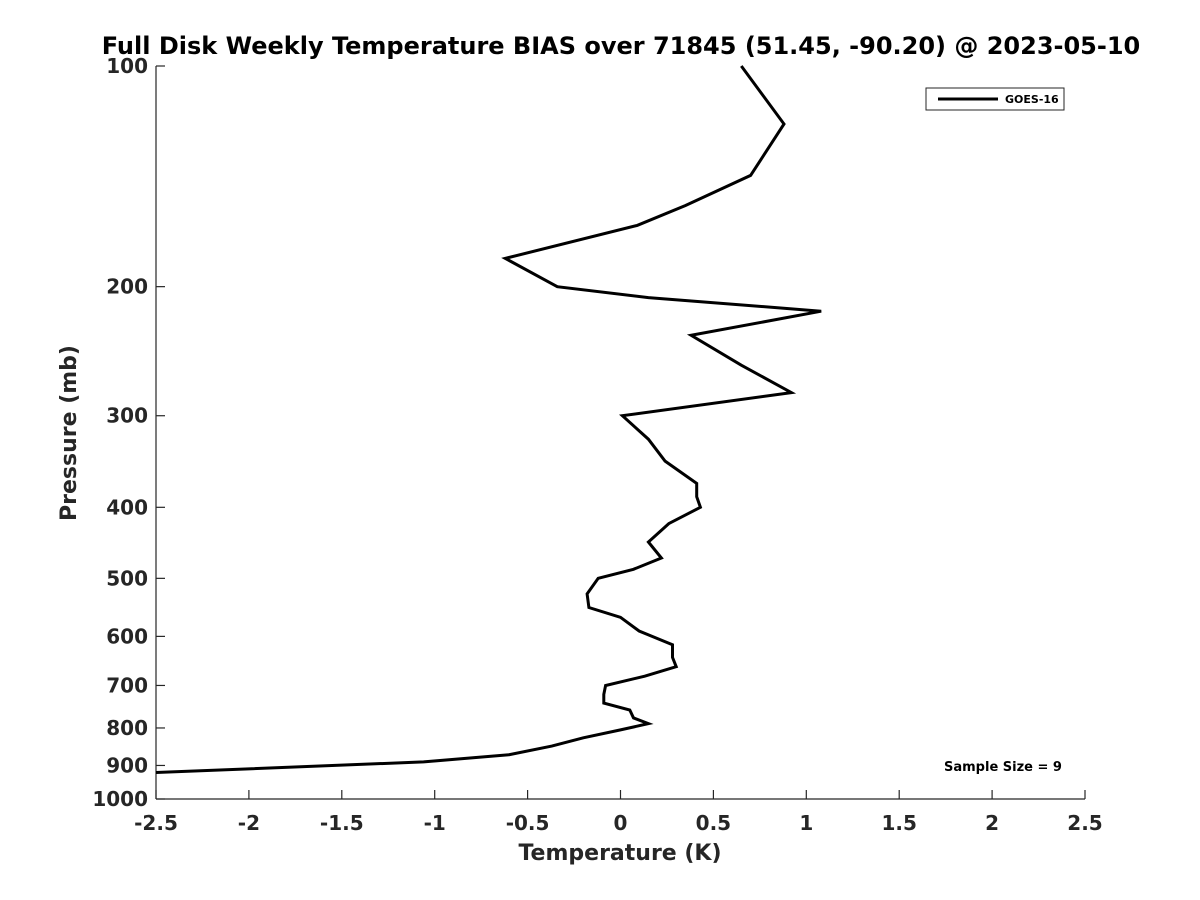 Image resolution: width=1200 pixels, height=900 pixels. What do you see at coordinates (342, 823) in the screenshot?
I see `x-tick-label: -1.5` at bounding box center [342, 823].